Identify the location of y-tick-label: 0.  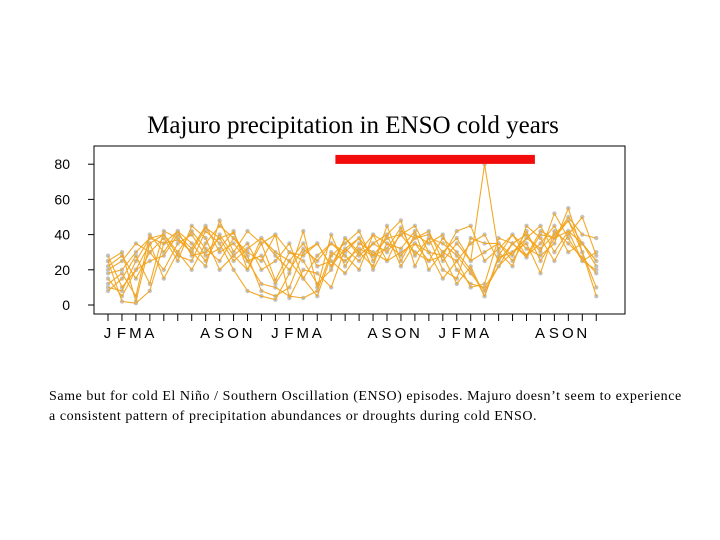
(66, 305).